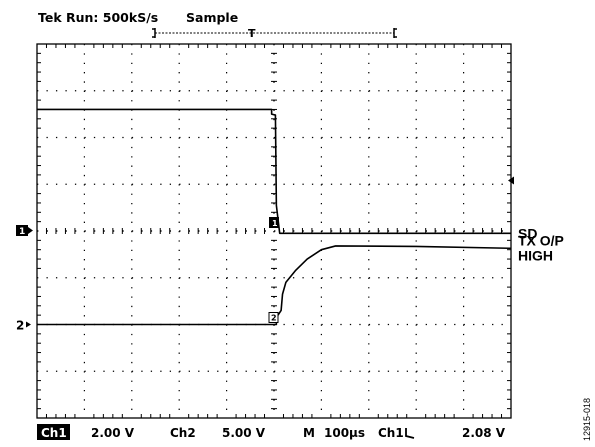 This screenshot has height=447, width=595. I want to click on trace-label-2-line-1: TX O/P, so click(541, 240).